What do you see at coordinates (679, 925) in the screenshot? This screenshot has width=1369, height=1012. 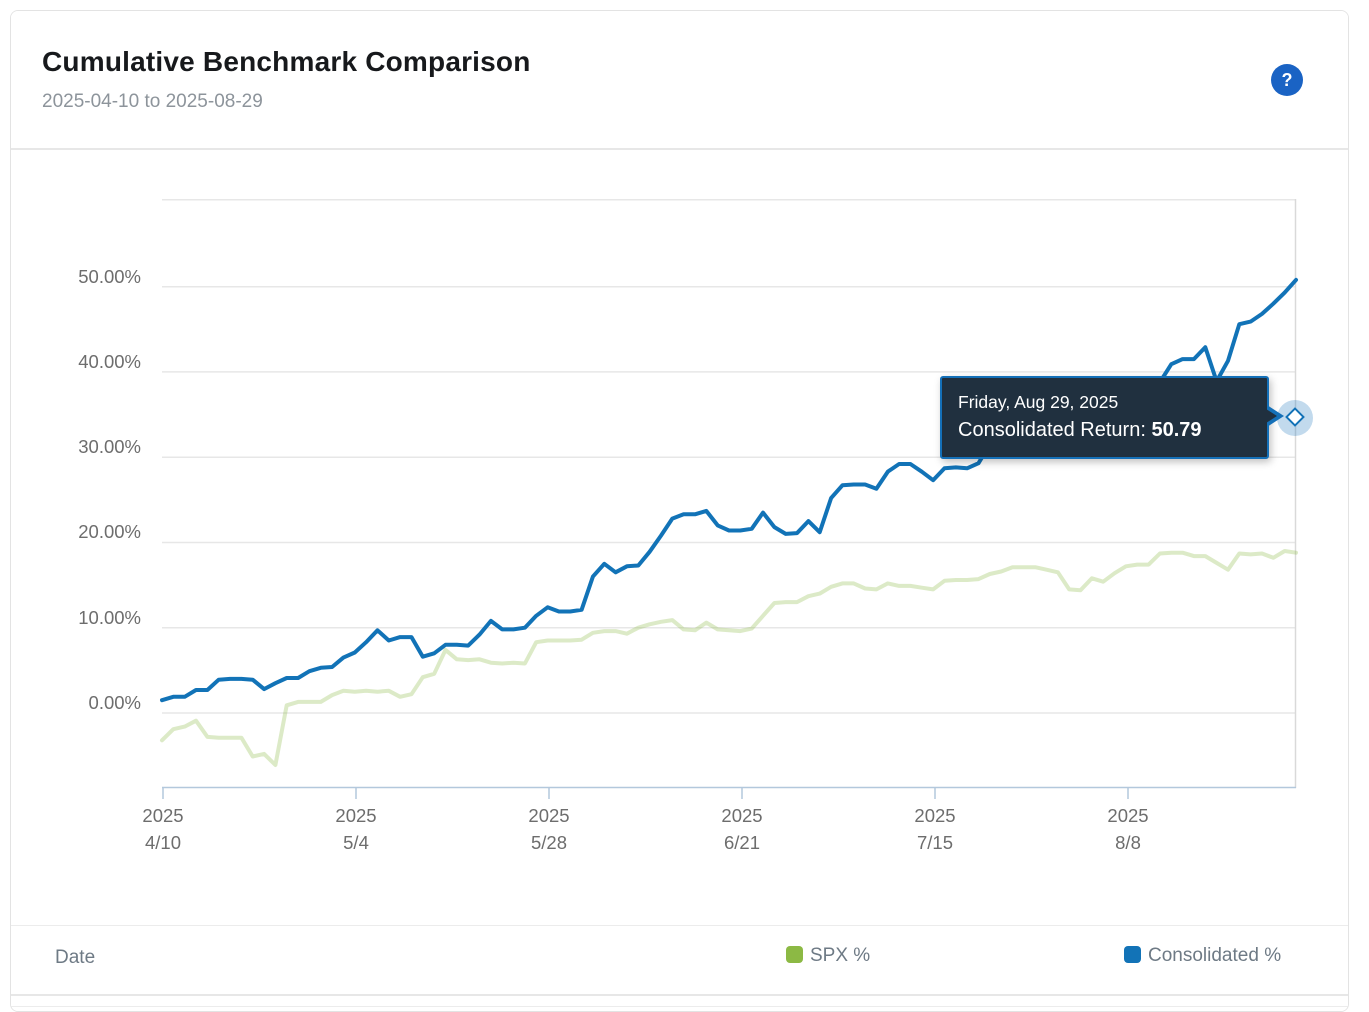 I see `footer-divider-top` at bounding box center [679, 925].